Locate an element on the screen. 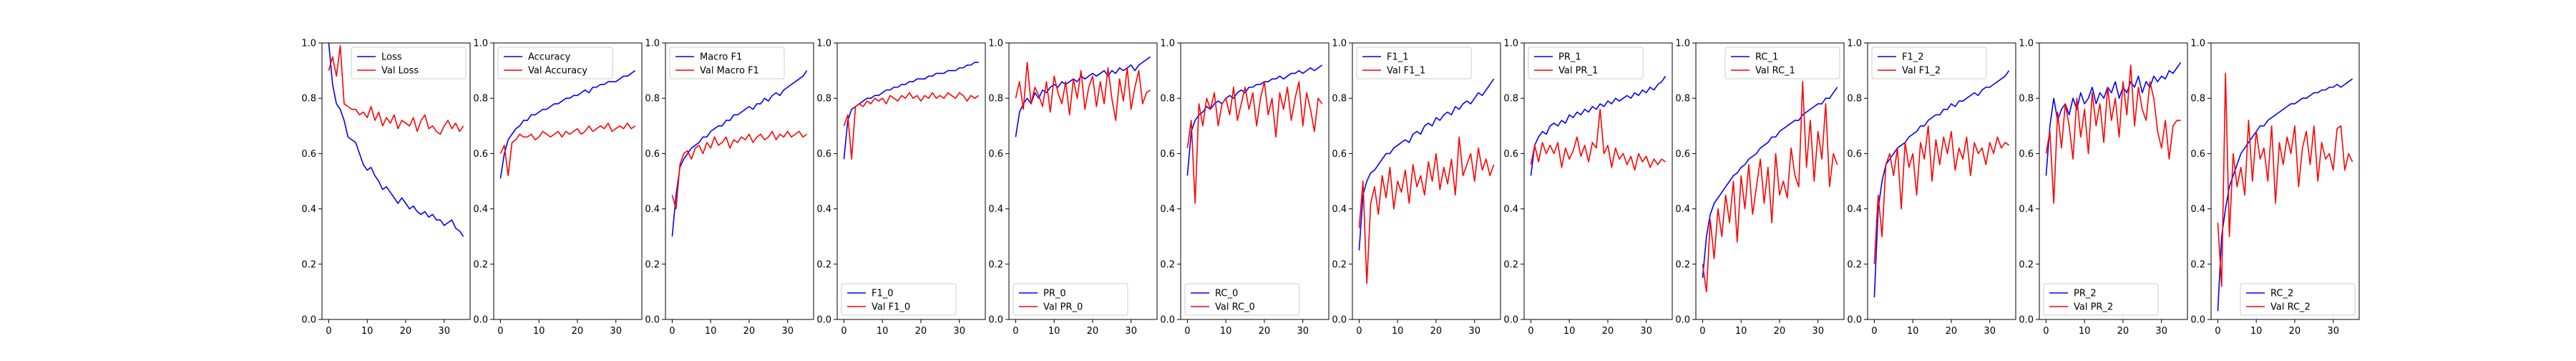 This screenshot has width=2576, height=361. legend: F1_1 Val F1_1 is located at coordinates (1414, 63).